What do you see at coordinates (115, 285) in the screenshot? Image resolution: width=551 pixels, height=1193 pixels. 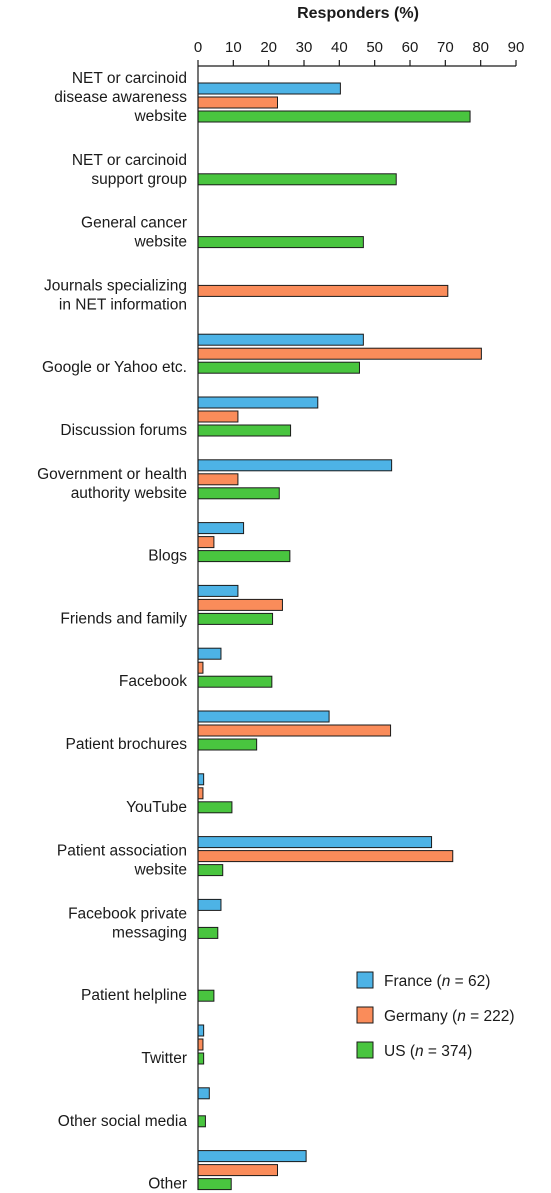 I see `category-label: Journals specializing` at bounding box center [115, 285].